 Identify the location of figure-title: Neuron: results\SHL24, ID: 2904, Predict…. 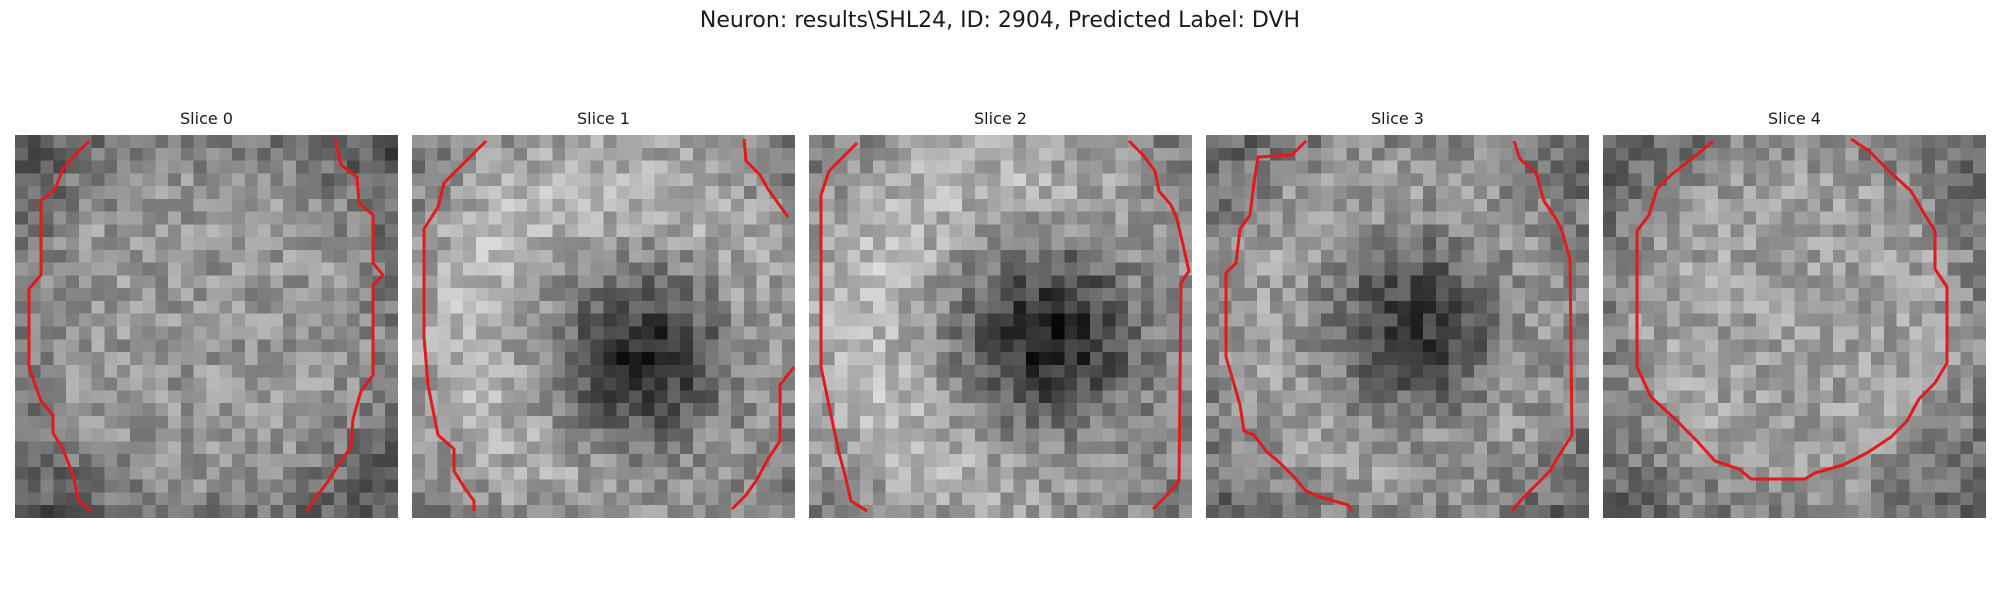
(1000, 20).